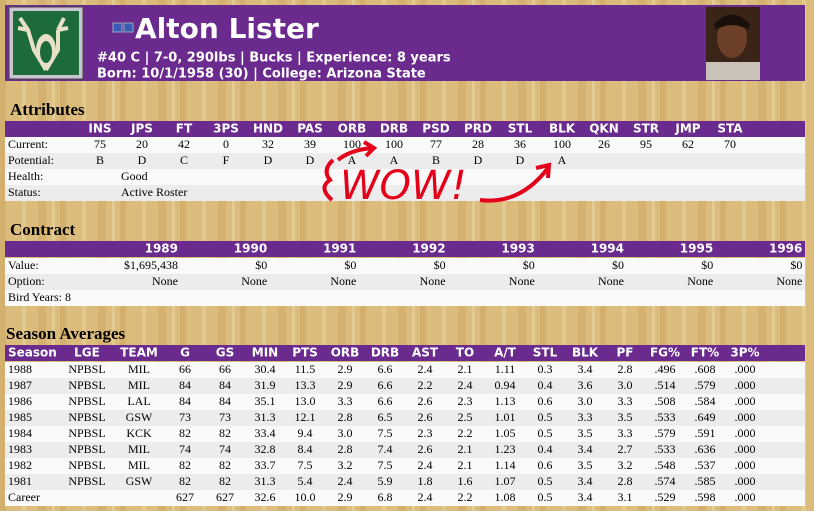 The width and height of the screenshot is (814, 511). What do you see at coordinates (625, 353) in the screenshot?
I see `column-header: PF` at bounding box center [625, 353].